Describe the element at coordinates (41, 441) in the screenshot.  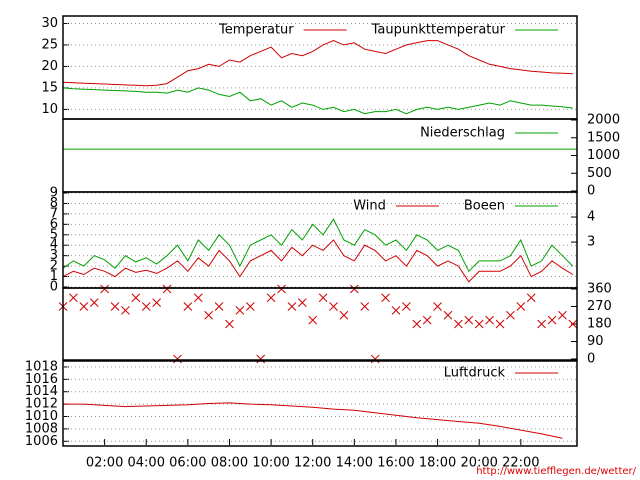
I see `y-tick-label: 1006` at that location.